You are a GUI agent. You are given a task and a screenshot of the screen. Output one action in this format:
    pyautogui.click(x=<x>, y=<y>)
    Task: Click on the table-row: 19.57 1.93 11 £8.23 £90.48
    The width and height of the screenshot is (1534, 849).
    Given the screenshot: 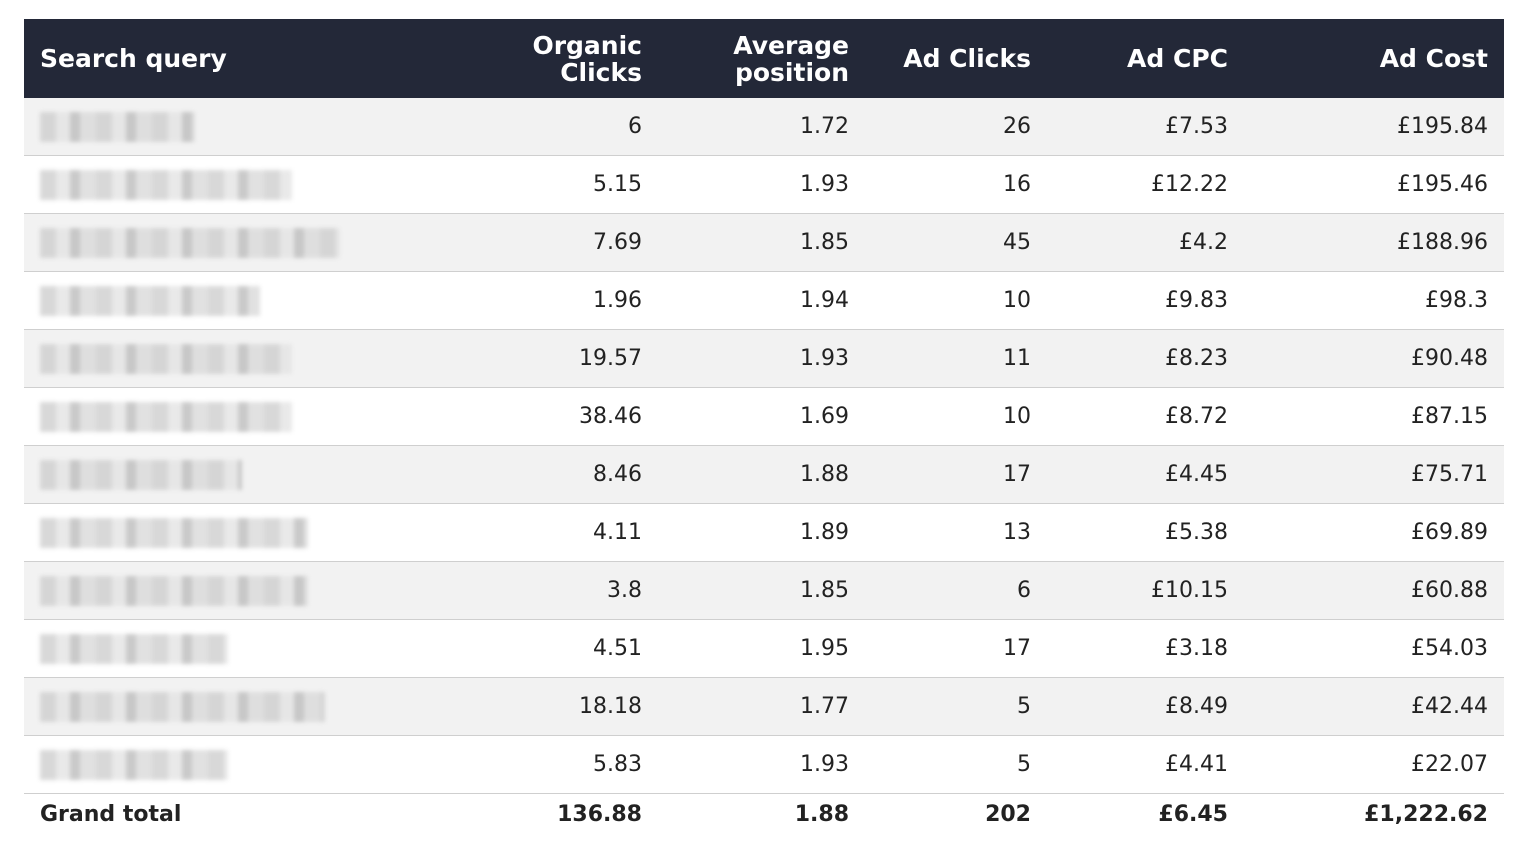 What is the action you would take?
    pyautogui.click(x=764, y=358)
    